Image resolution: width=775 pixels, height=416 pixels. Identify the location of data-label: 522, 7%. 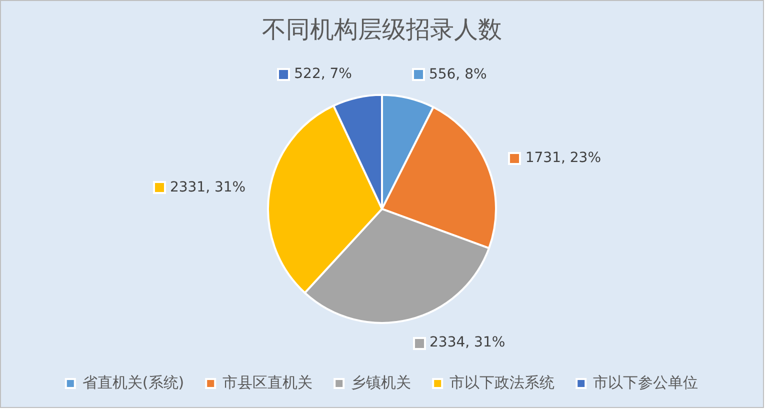
(323, 74).